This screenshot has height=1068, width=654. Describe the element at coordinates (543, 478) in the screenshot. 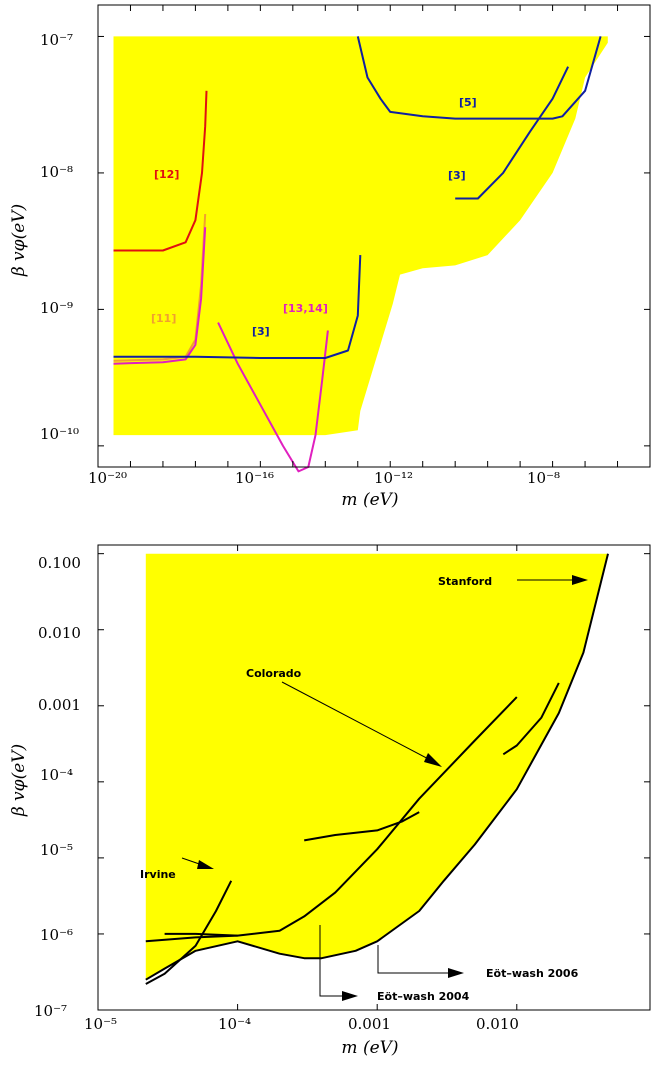

I see `top-xtick-3: 10⁻⁸` at that location.